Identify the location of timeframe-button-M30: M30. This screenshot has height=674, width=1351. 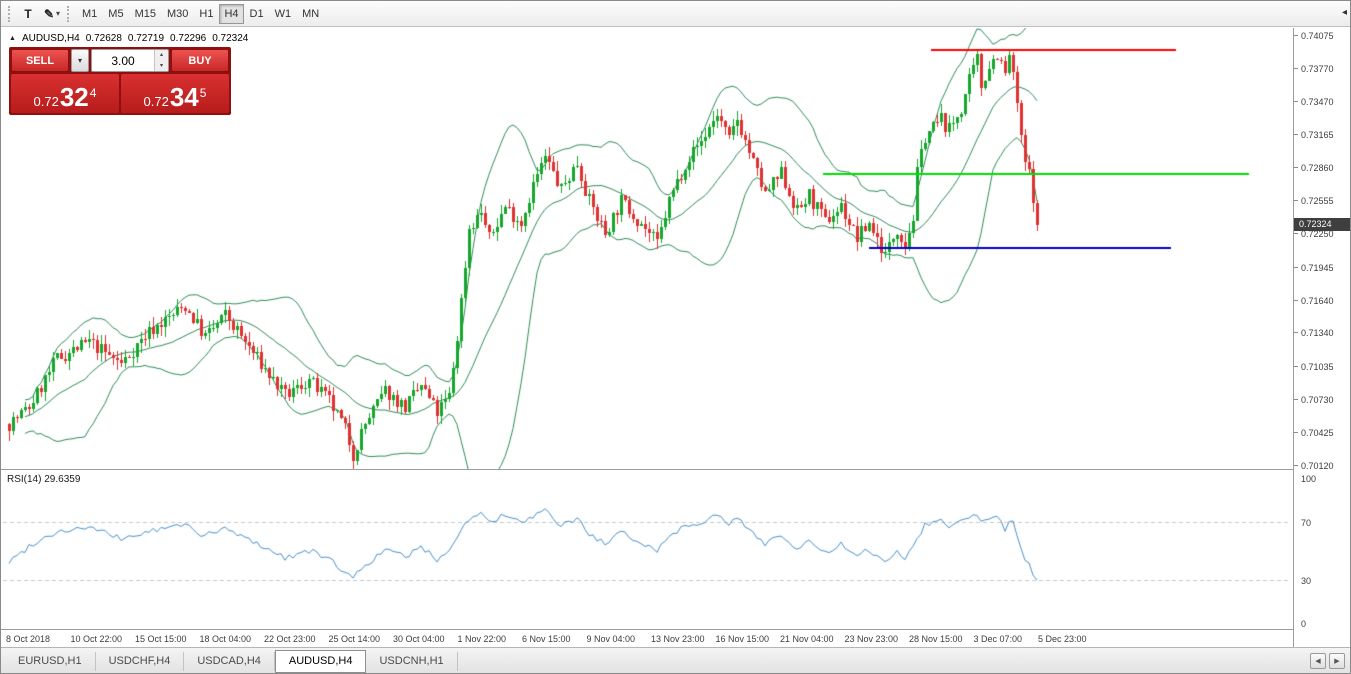
(177, 14).